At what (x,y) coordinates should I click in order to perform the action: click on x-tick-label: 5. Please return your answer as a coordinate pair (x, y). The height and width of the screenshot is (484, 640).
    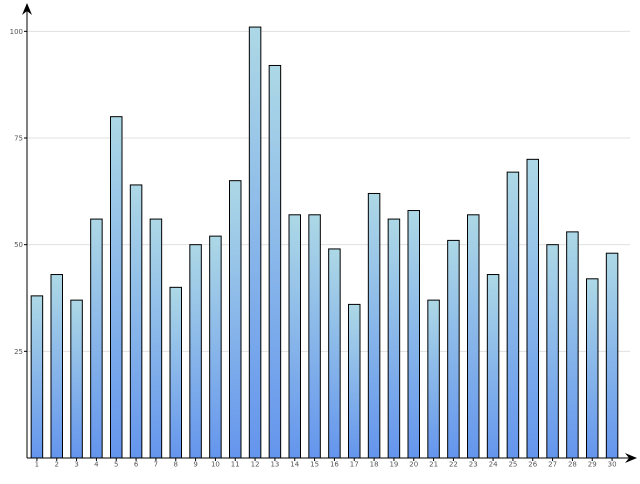
    Looking at the image, I should click on (116, 465).